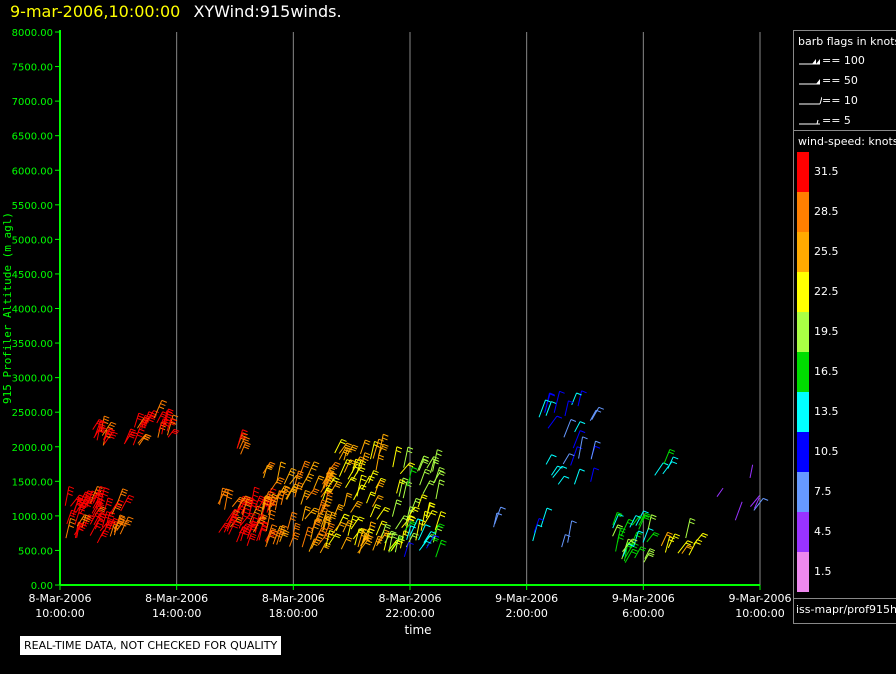 The height and width of the screenshot is (674, 896). Describe the element at coordinates (60, 598) in the screenshot. I see `x-tick-date: 8-Mar-2006` at that location.